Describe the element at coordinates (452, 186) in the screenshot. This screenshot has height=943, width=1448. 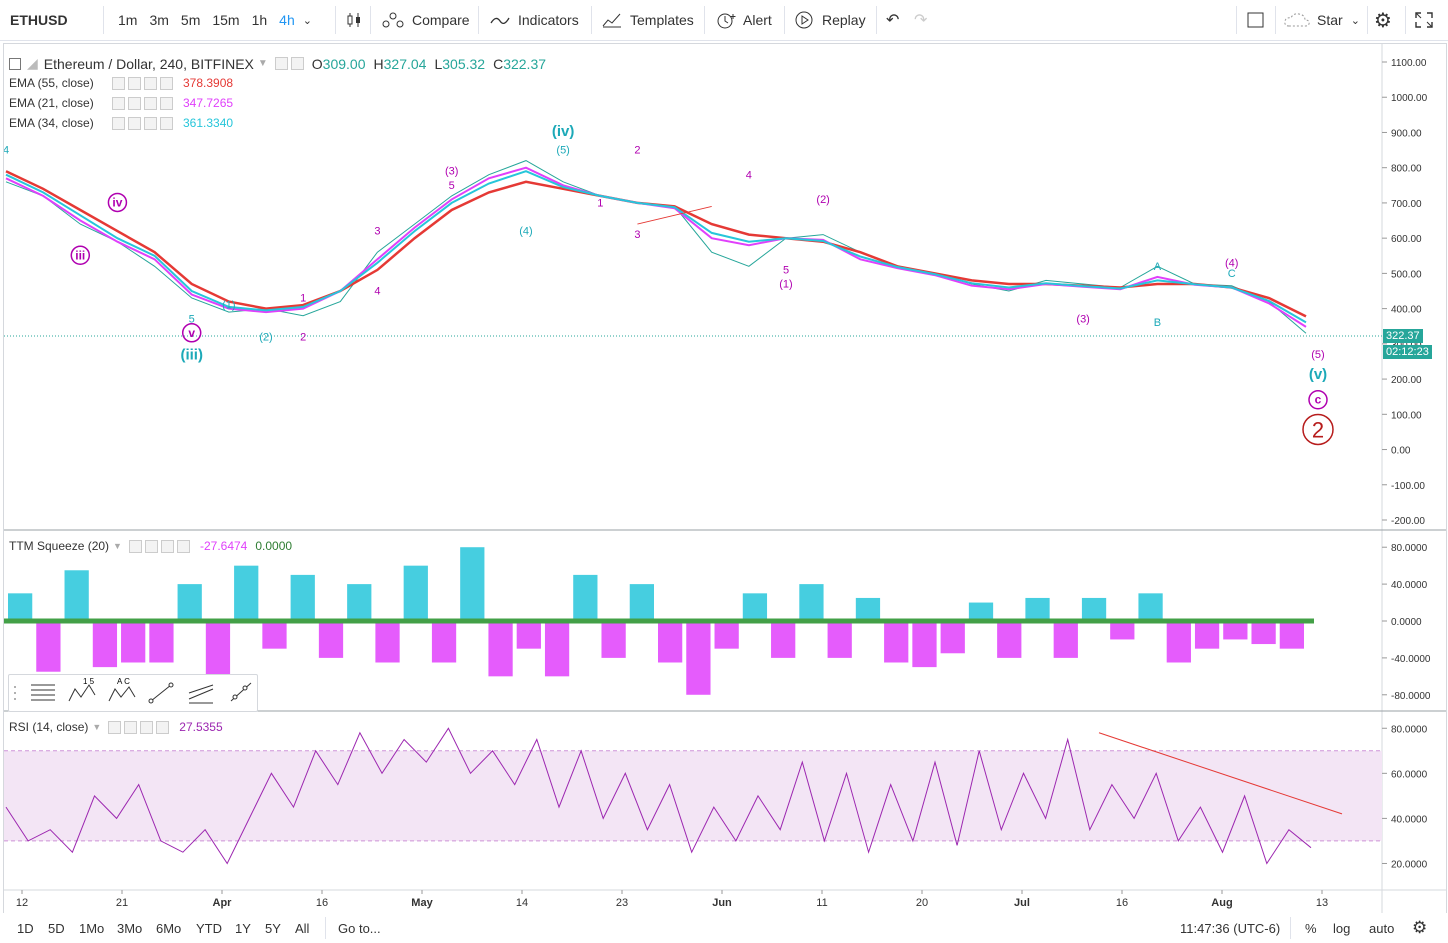
I see `wave-label: 5` at that location.